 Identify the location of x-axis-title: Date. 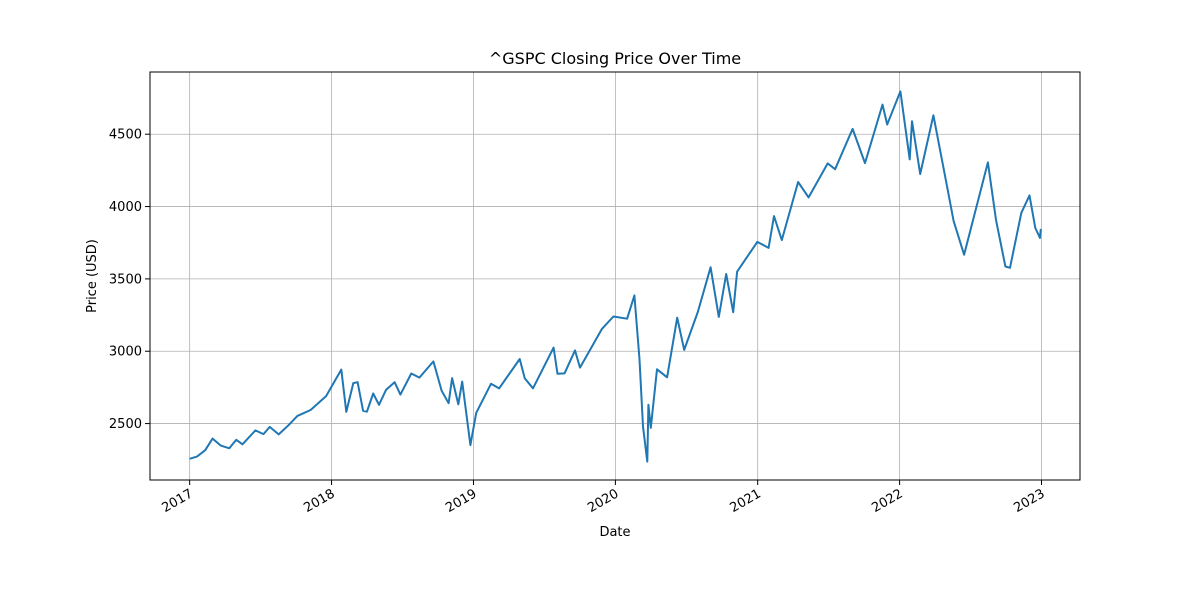
(614, 532).